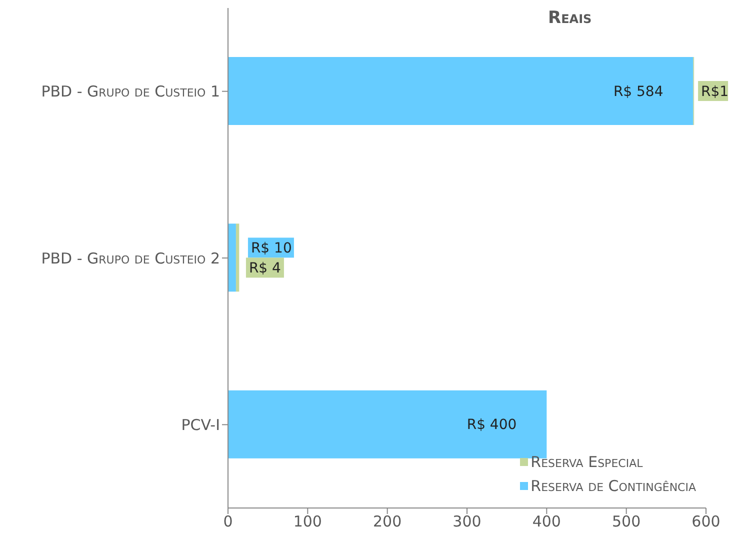  I want to click on x-tick-label: 100, so click(307, 521).